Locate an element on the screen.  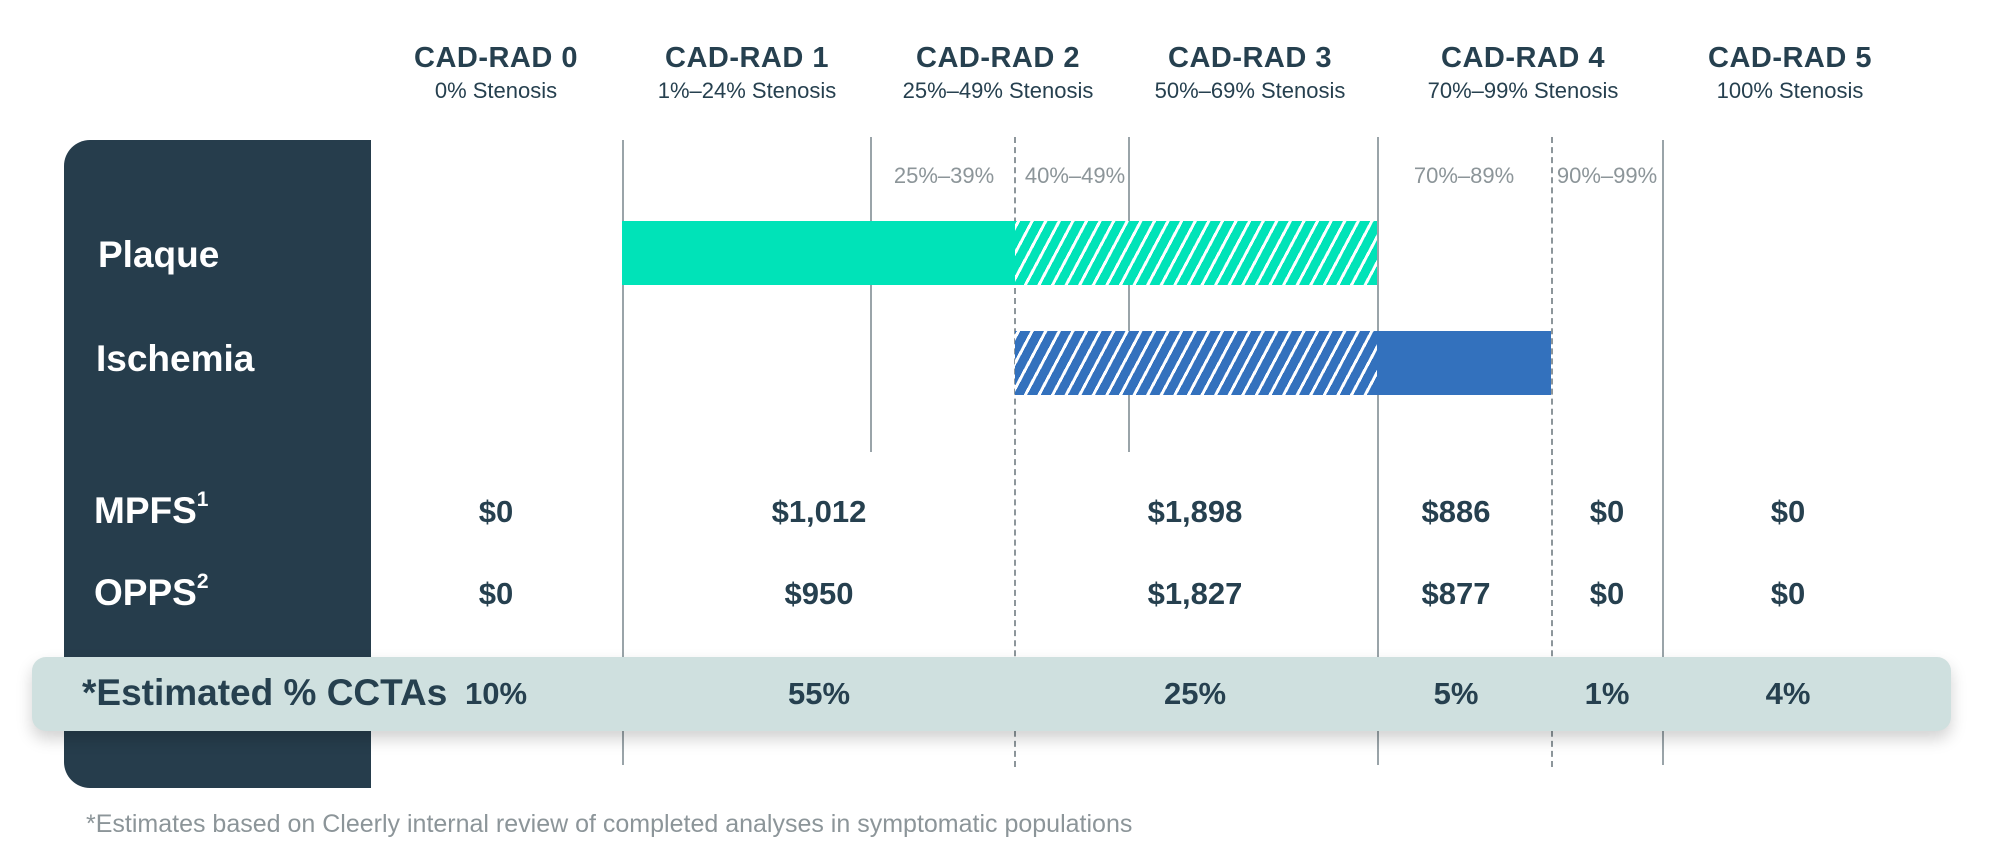
header-cad-rad-3: CAD-RAD 3 50%–69% Stenosis is located at coordinates (1250, 73).